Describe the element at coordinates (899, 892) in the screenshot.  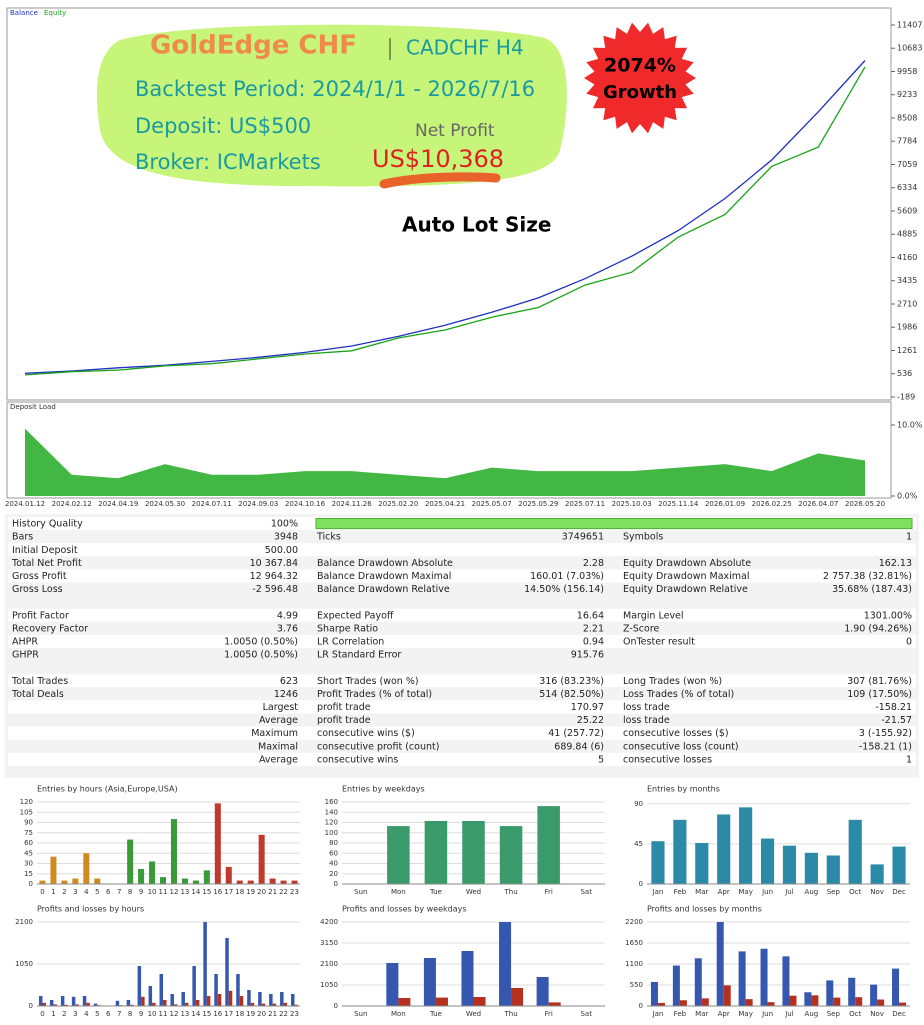
I see `x-tick-label: Dec` at that location.